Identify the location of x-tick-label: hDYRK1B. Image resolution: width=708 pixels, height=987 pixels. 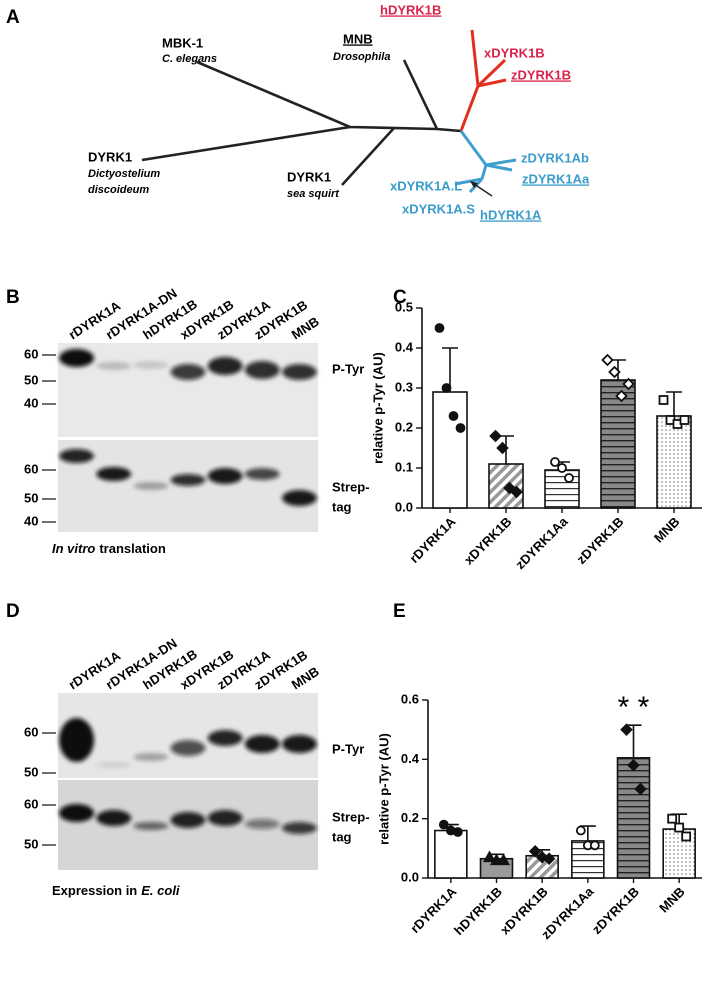
(478, 911).